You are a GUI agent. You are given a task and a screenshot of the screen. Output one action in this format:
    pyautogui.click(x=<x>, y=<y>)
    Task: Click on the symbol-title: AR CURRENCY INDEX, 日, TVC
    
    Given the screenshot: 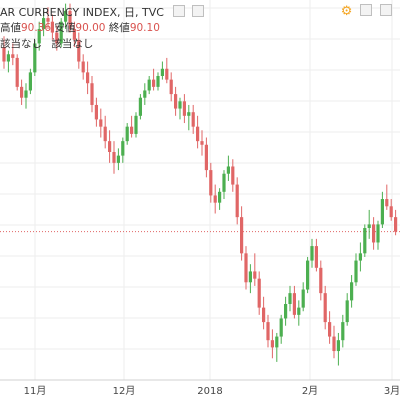 What is the action you would take?
    pyautogui.click(x=82, y=12)
    